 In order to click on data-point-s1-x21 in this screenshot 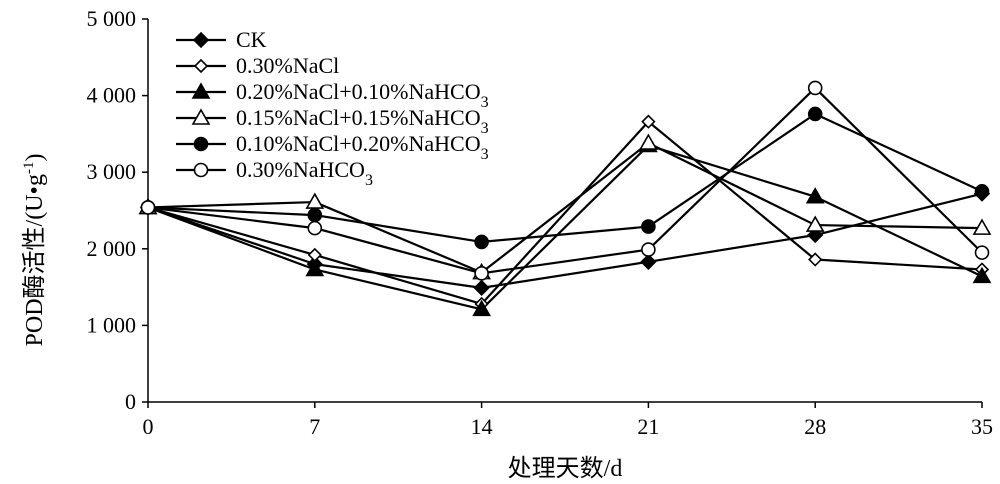, I will do `click(648, 261)`.